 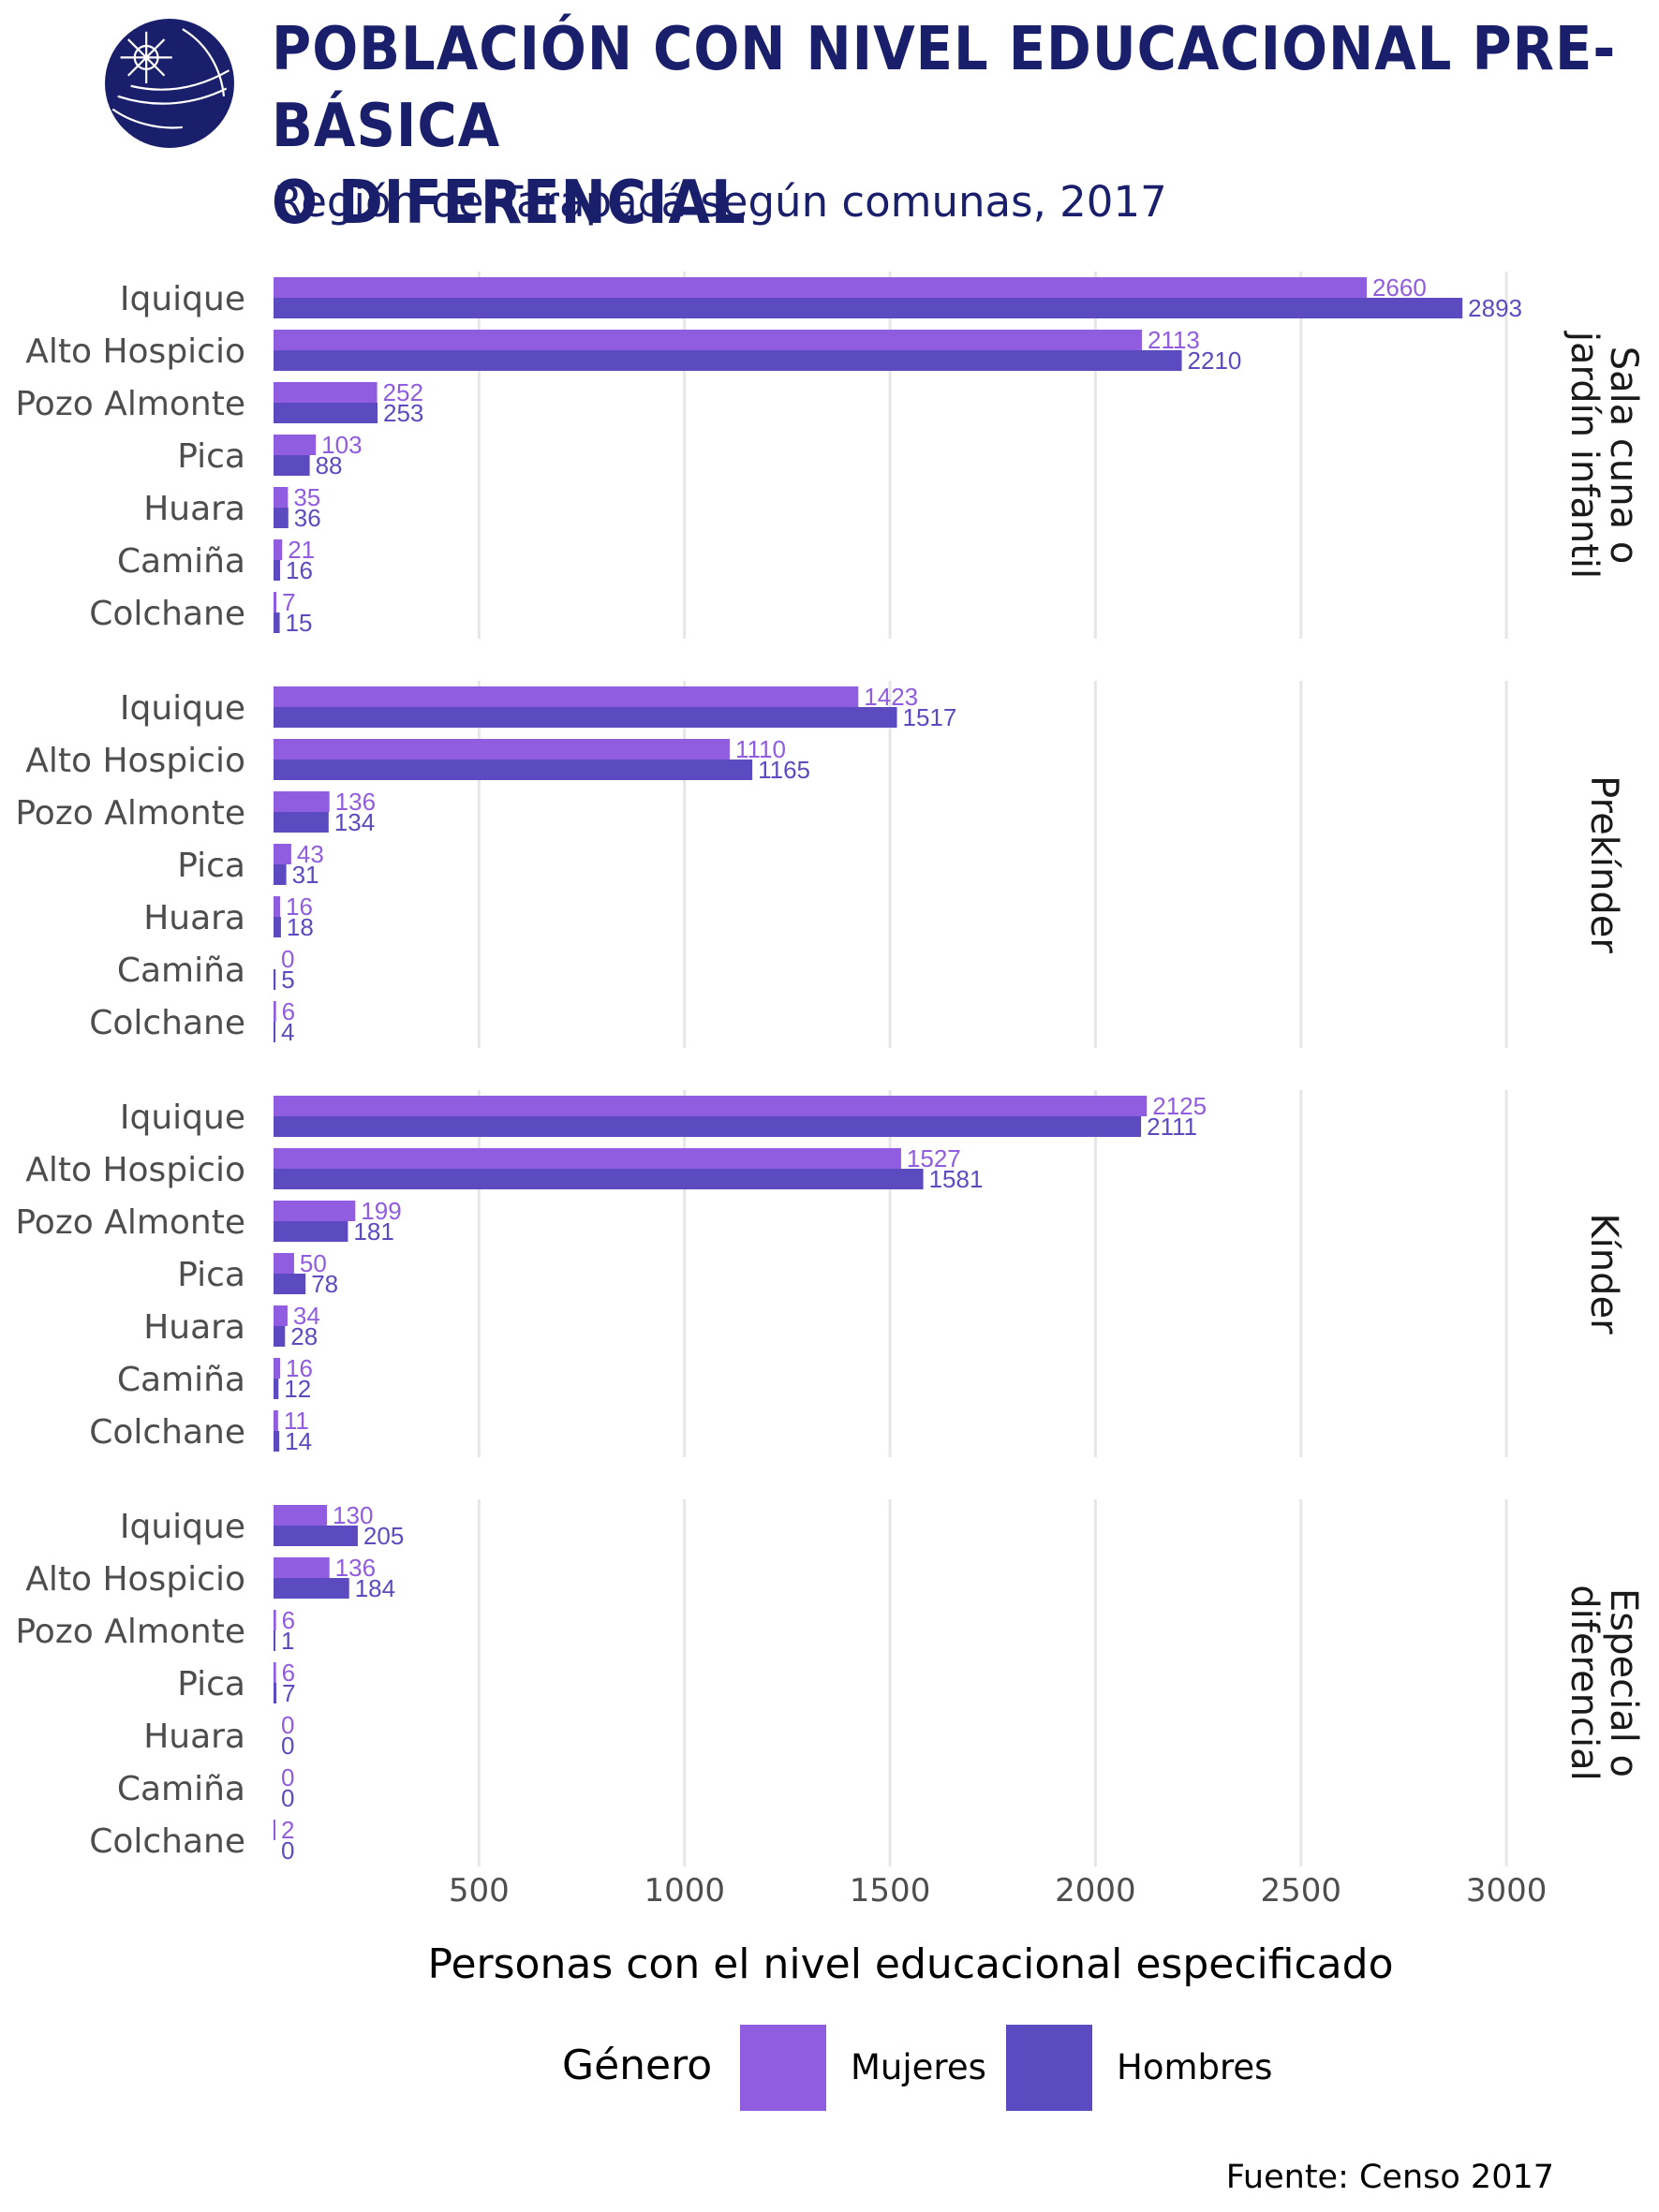 I want to click on data-label-hombres: 2210, so click(x=1215, y=361).